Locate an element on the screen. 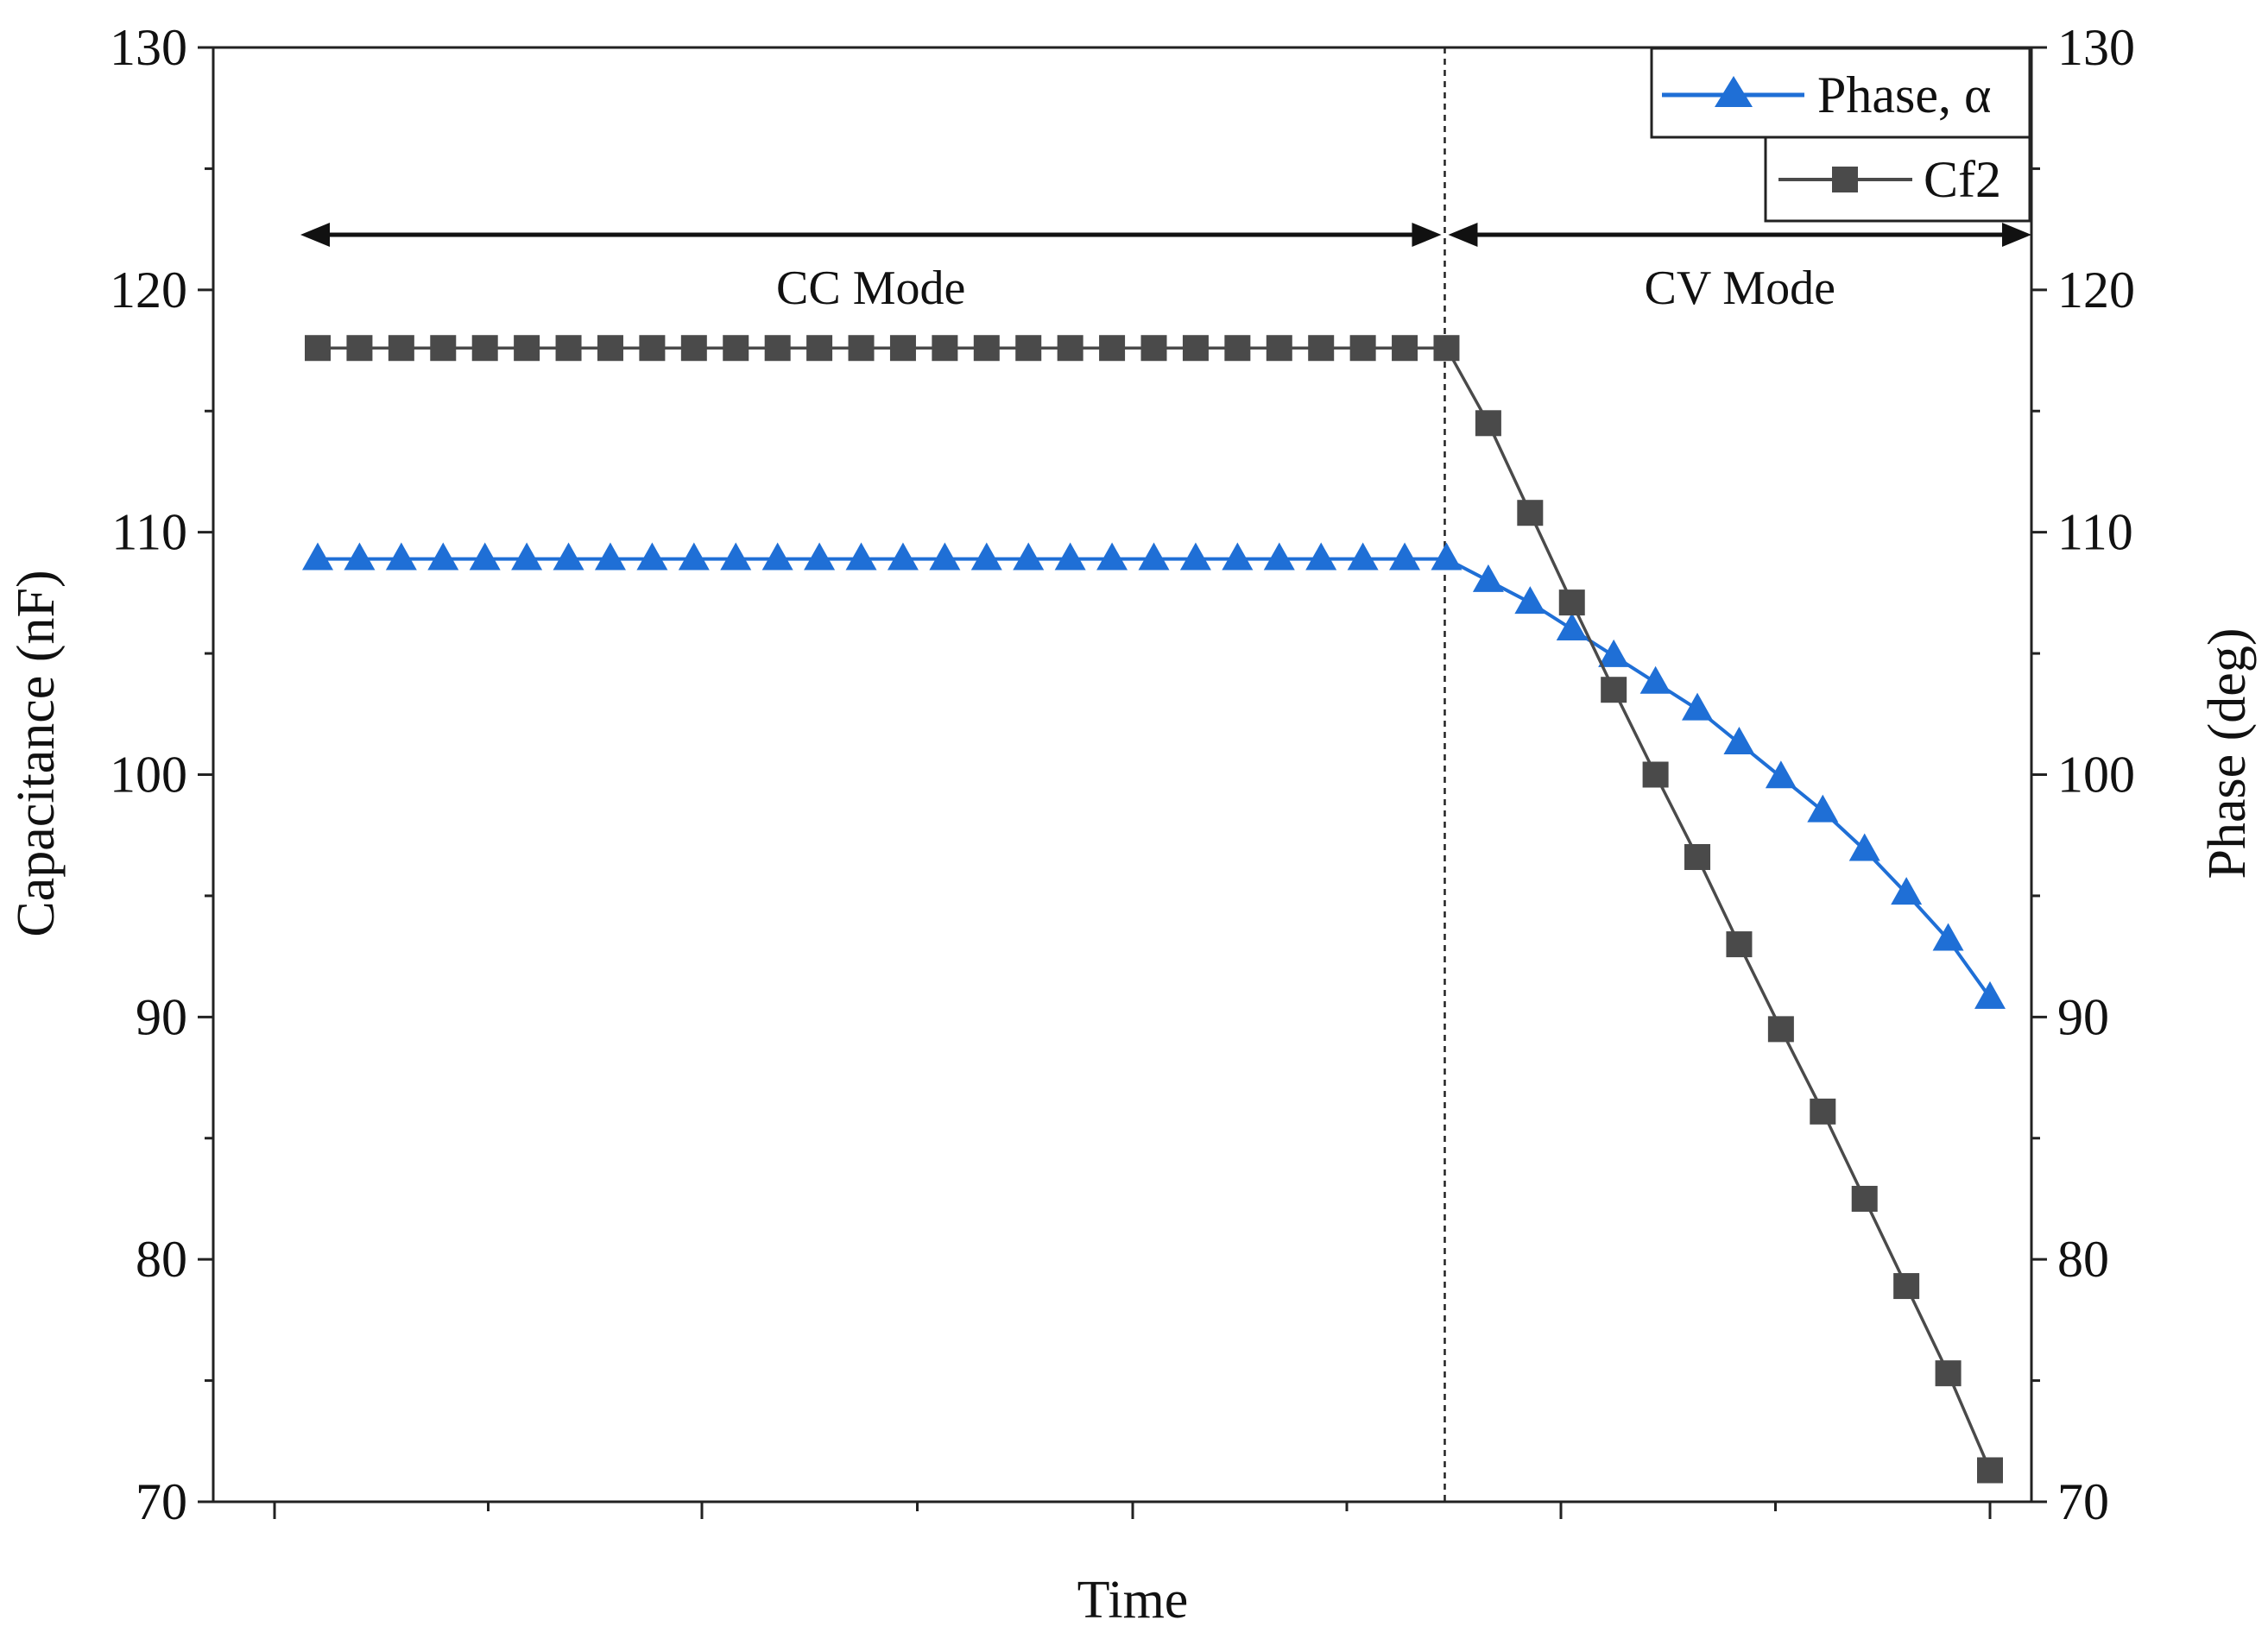 This screenshot has height=1639, width=2268. left-y-tick-label: 80 is located at coordinates (161, 1259).